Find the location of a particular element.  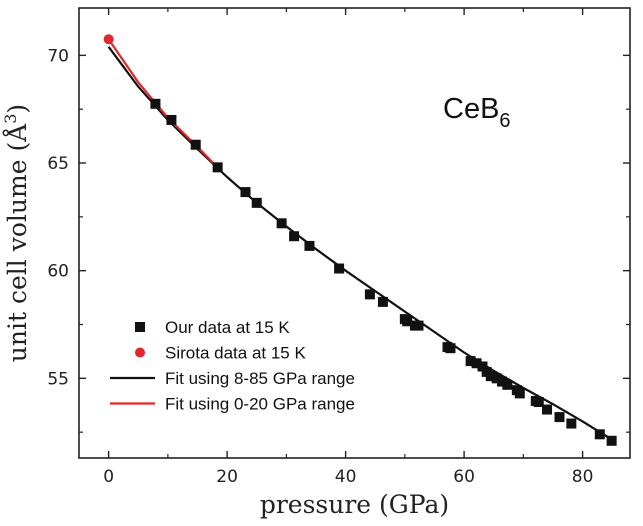

x-tick-label: 40 is located at coordinates (346, 477).